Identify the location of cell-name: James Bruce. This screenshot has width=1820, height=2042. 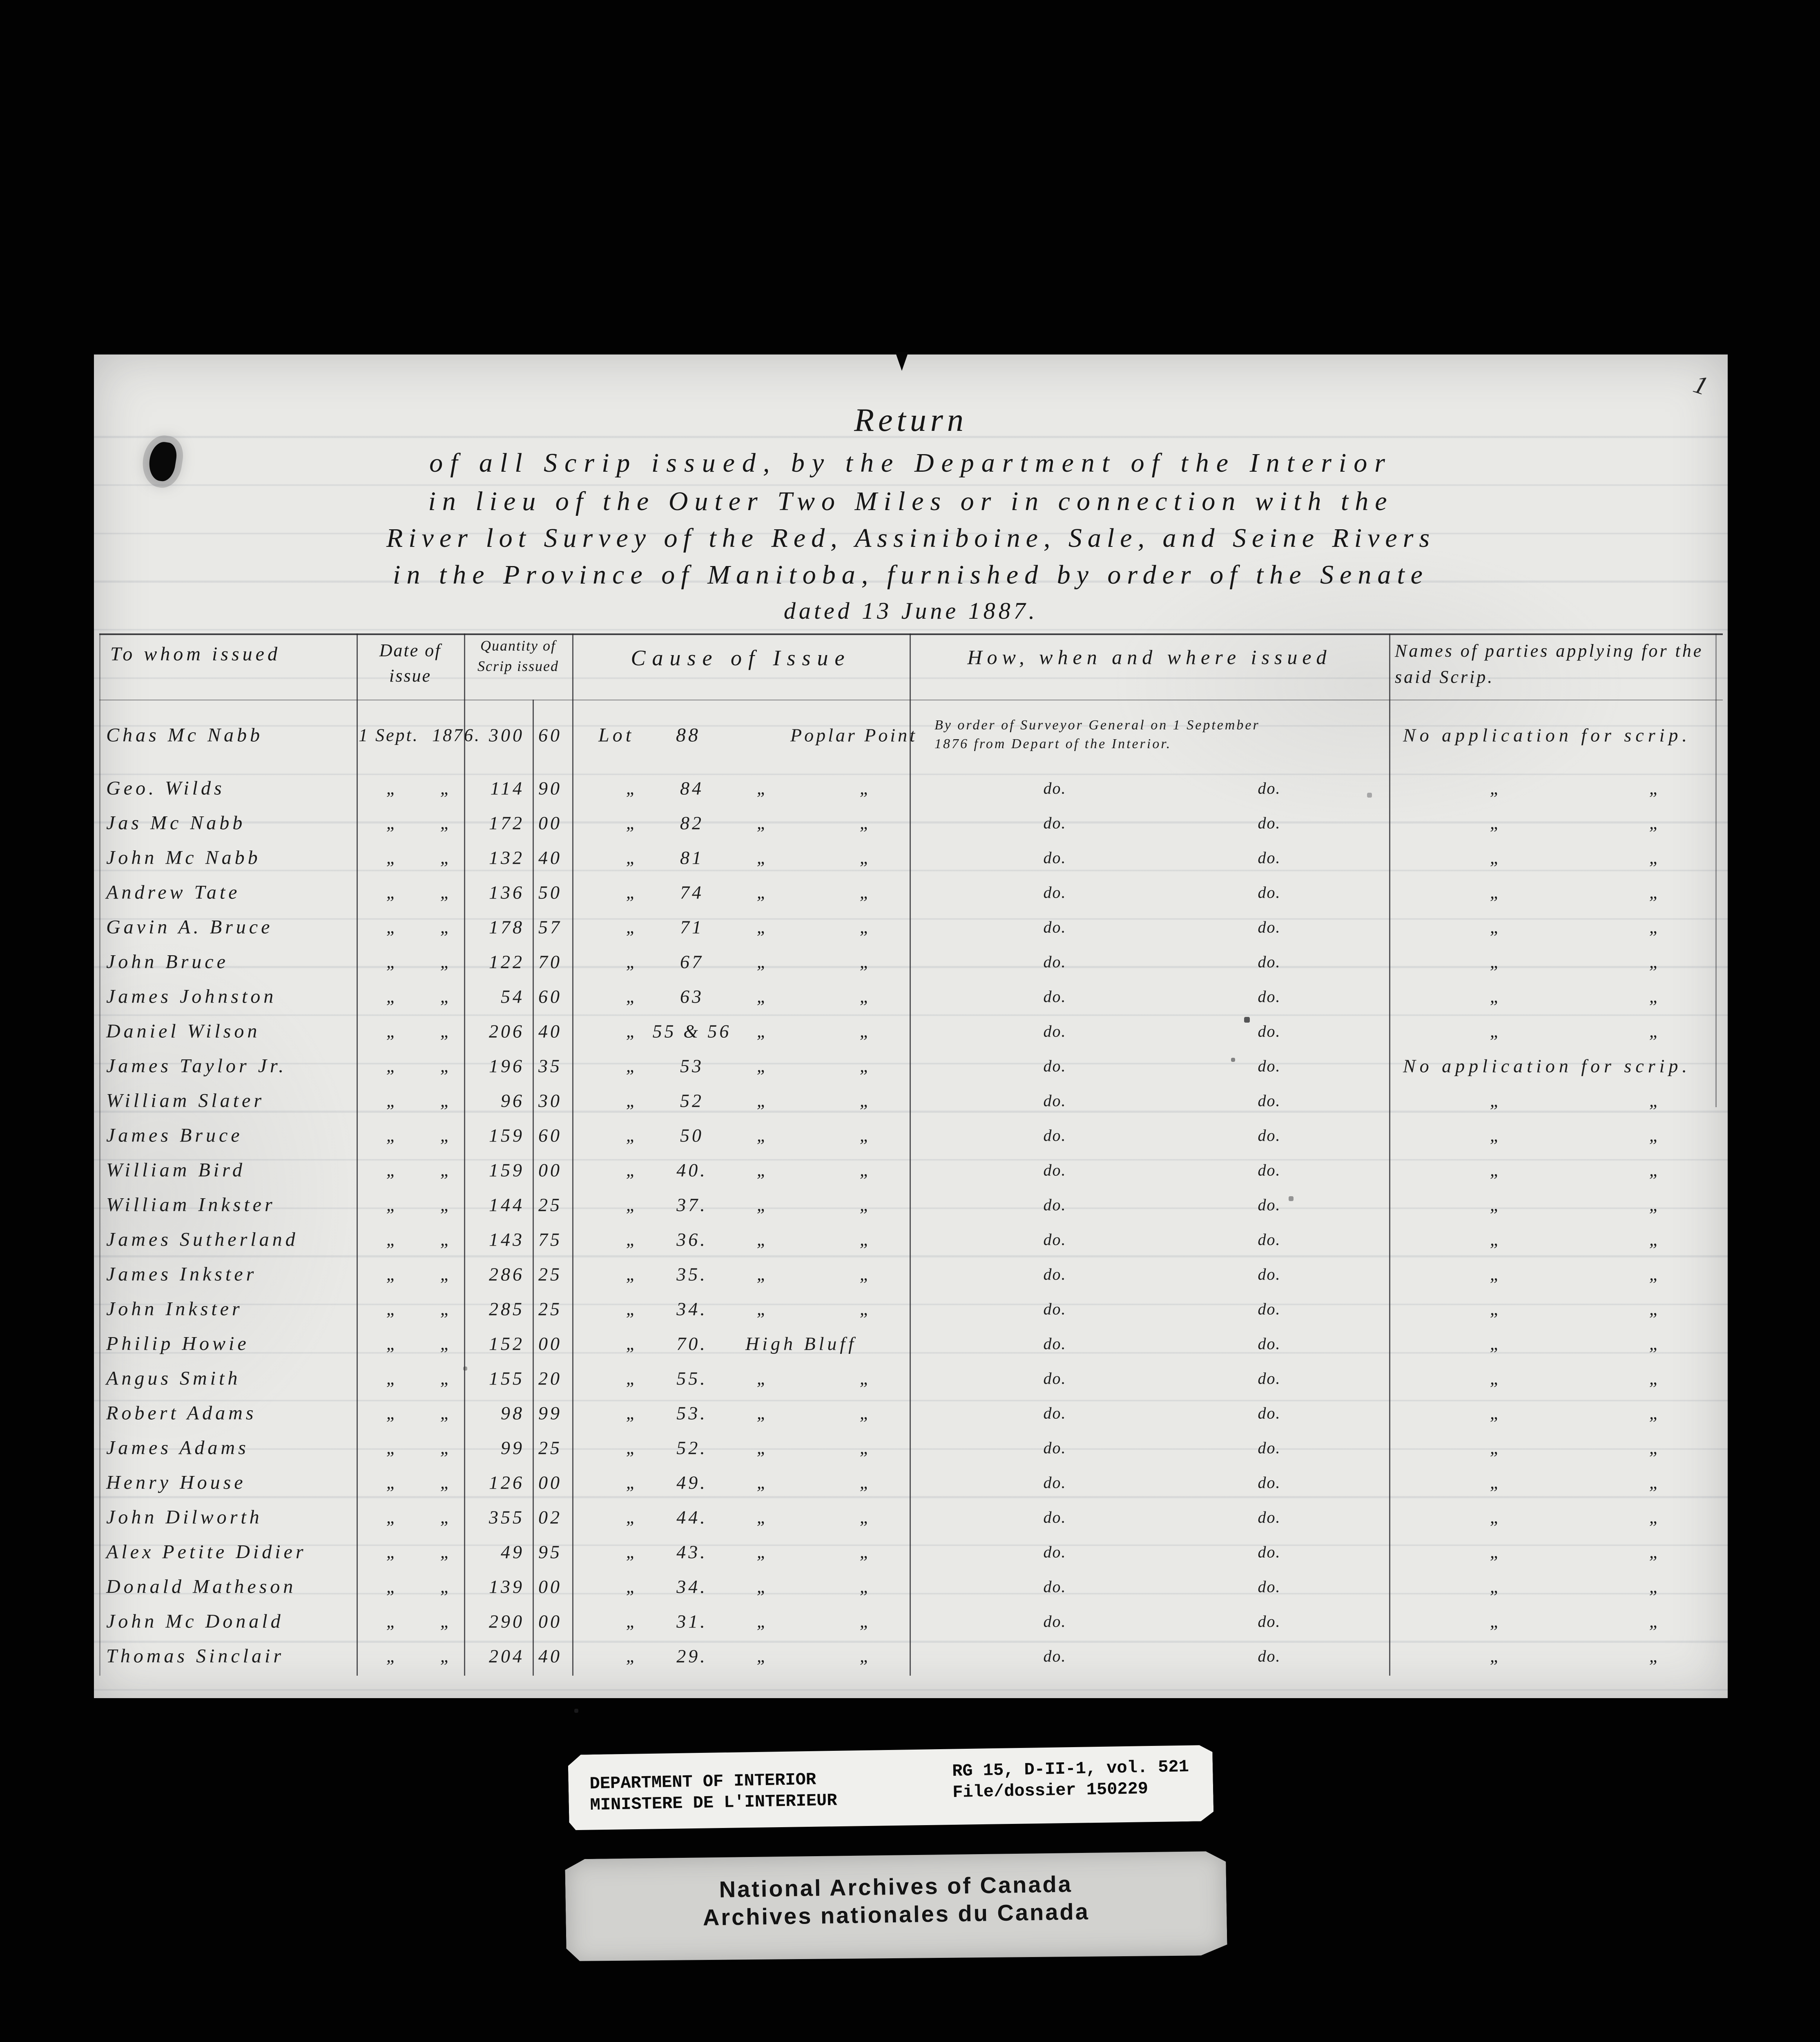
(174, 1135).